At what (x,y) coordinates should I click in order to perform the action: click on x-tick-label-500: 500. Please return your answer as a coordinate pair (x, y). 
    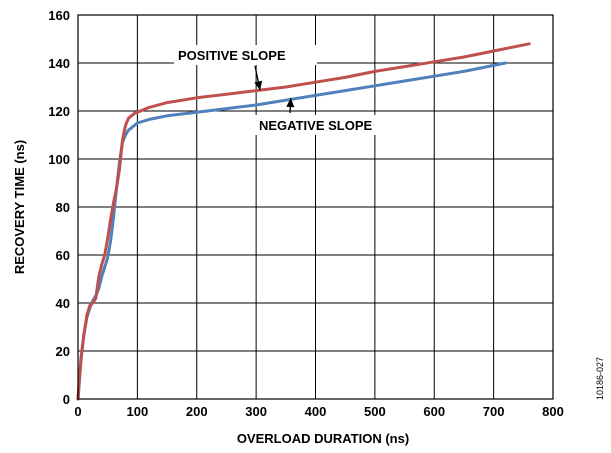
    Looking at the image, I should click on (375, 411).